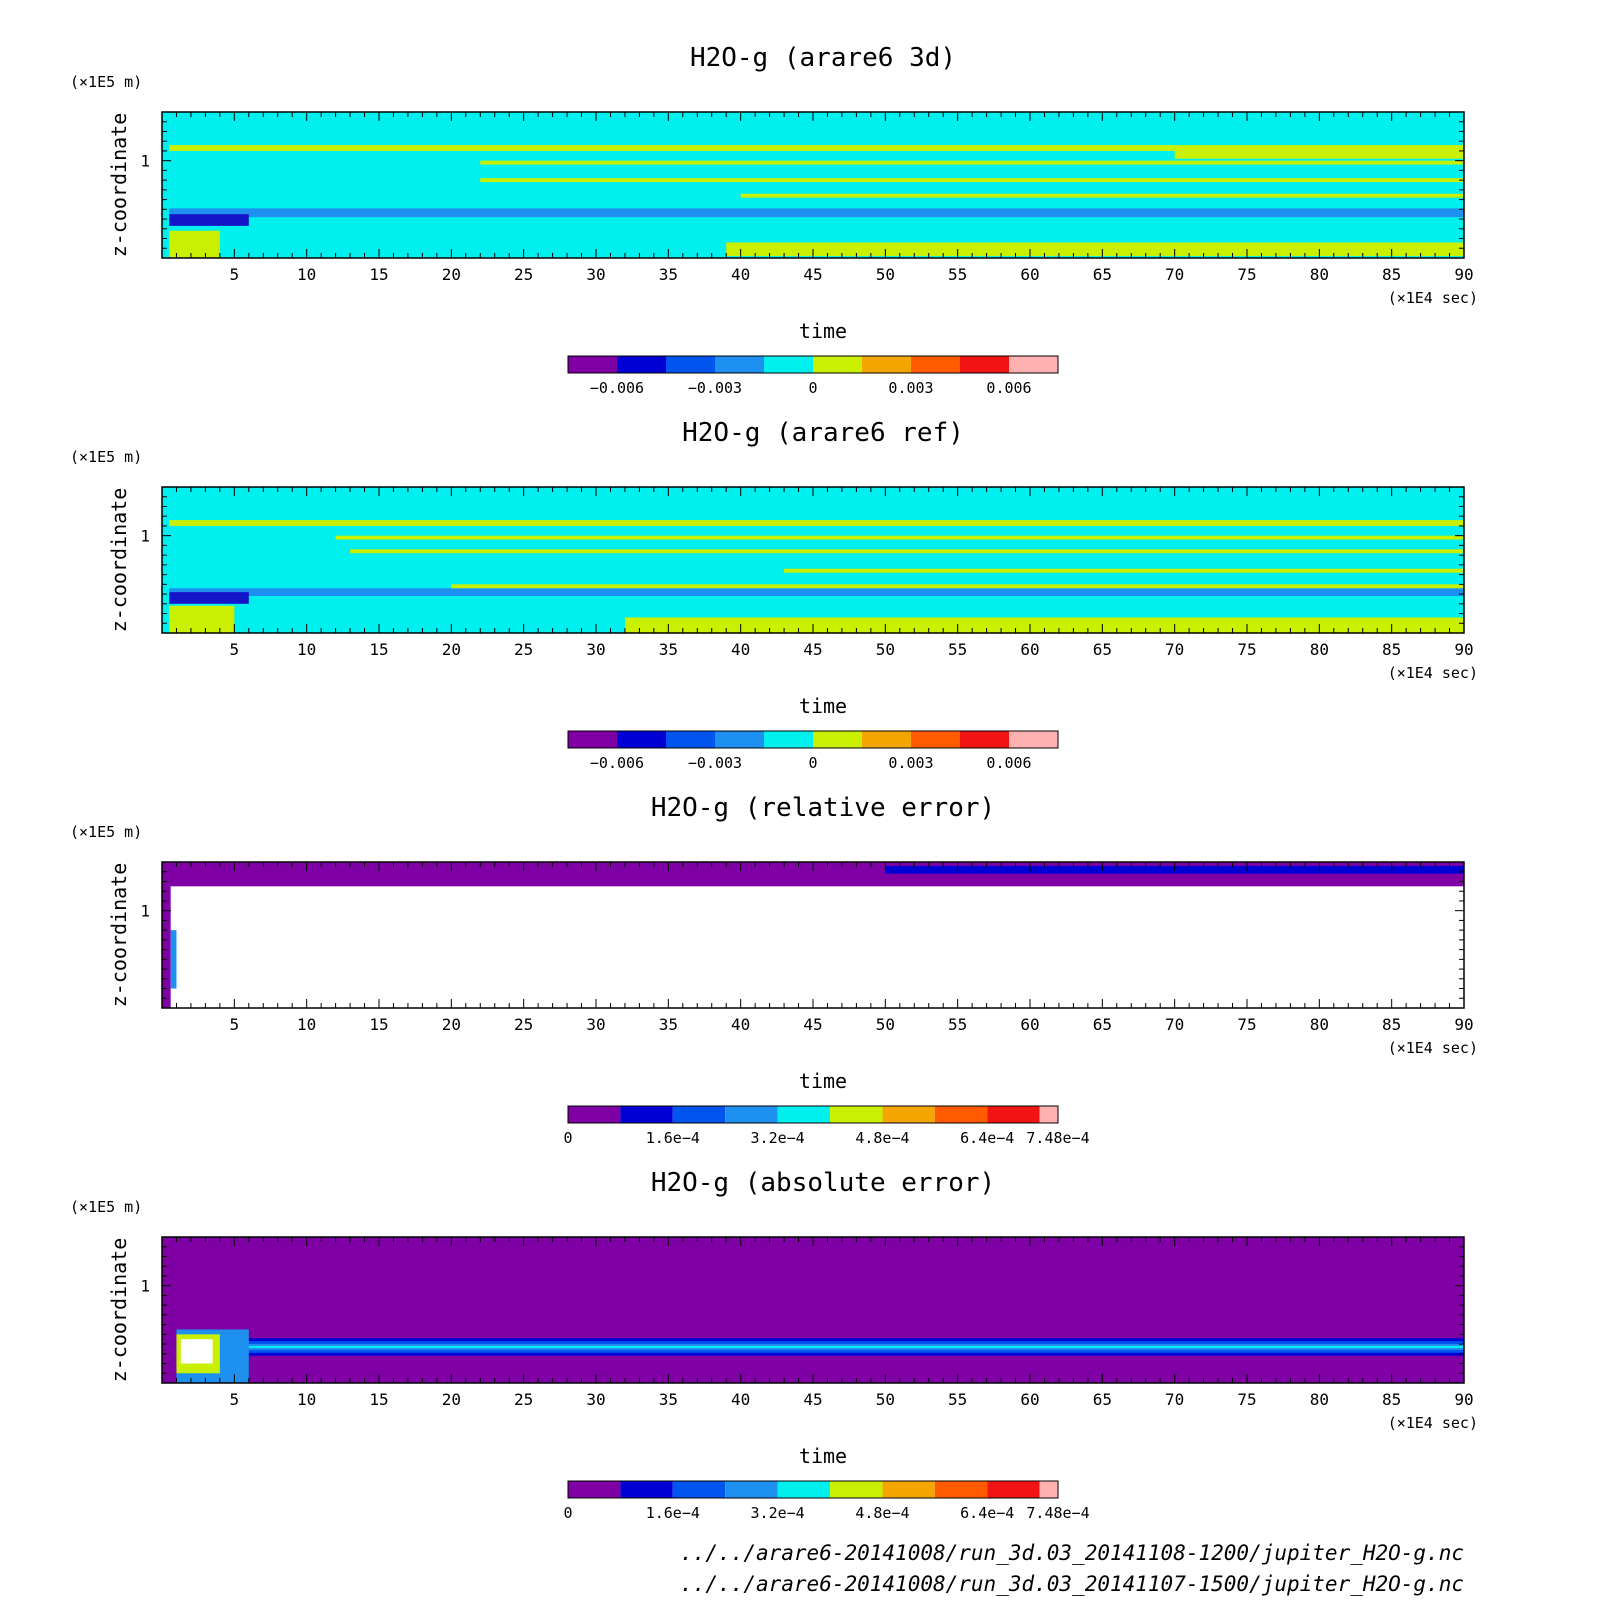  I want to click on x-tick-label: 40, so click(740, 1024).